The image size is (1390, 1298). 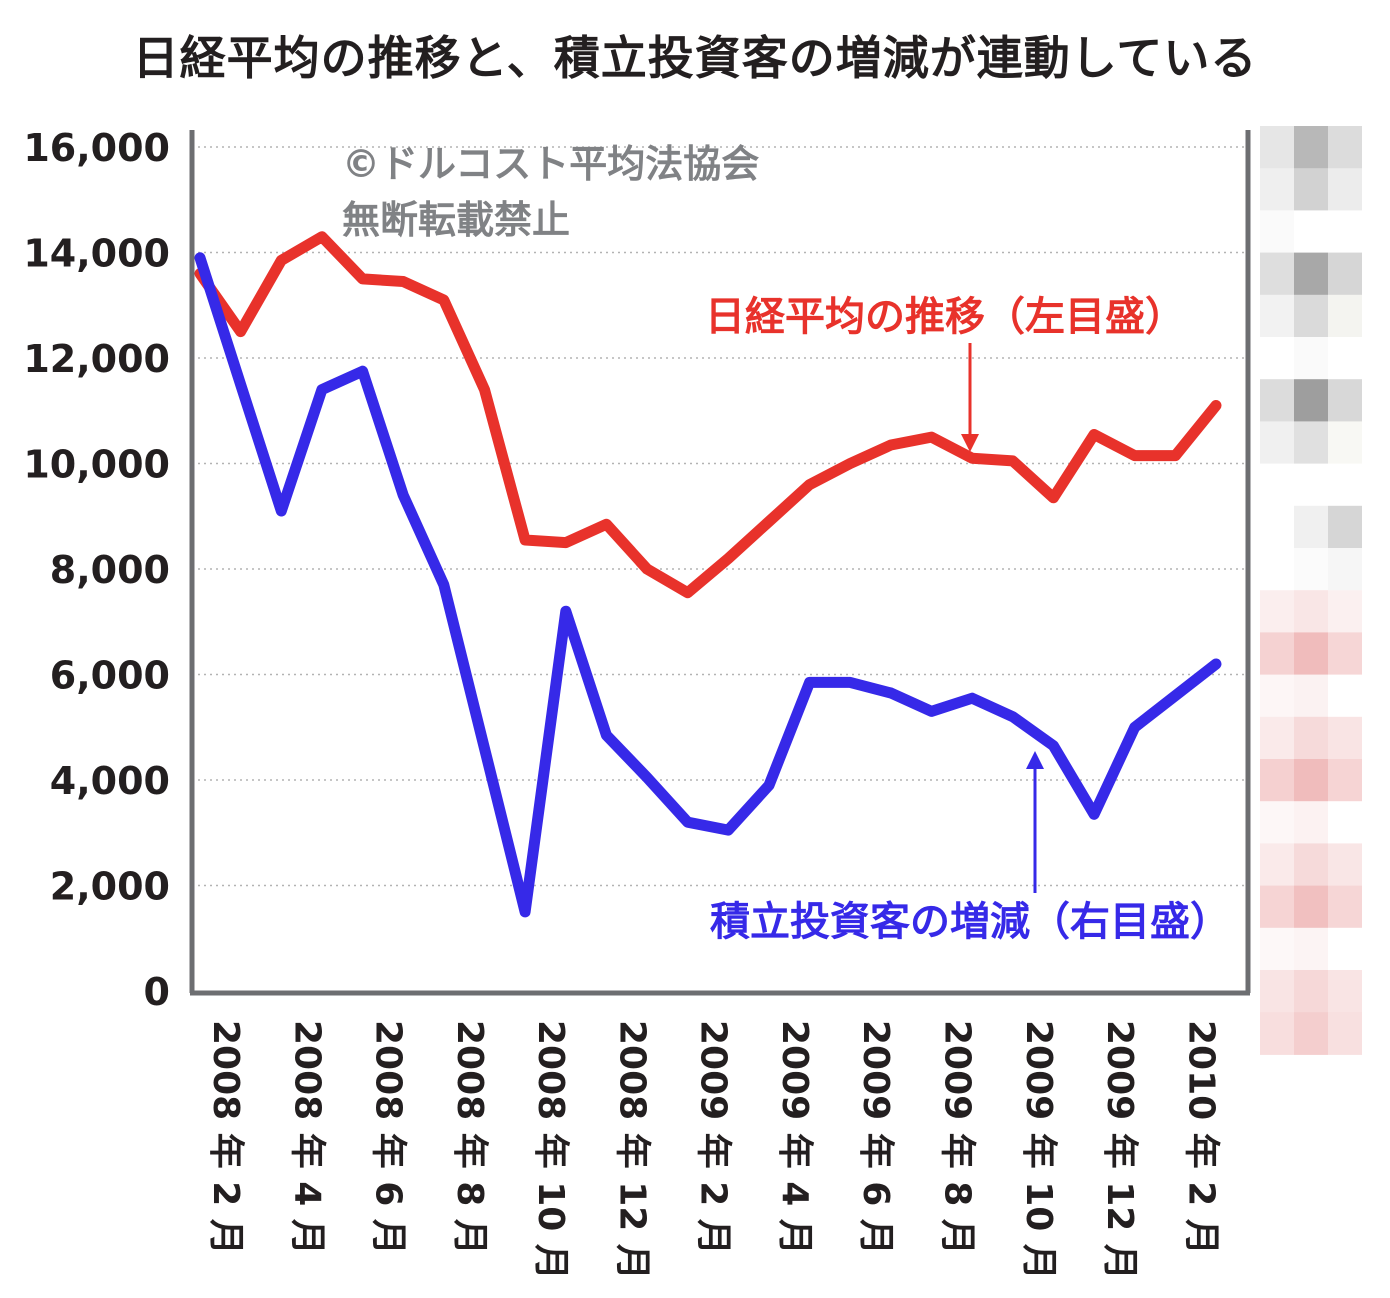 I want to click on x-tick-label: 2009 年 4 月, so click(x=794, y=1137).